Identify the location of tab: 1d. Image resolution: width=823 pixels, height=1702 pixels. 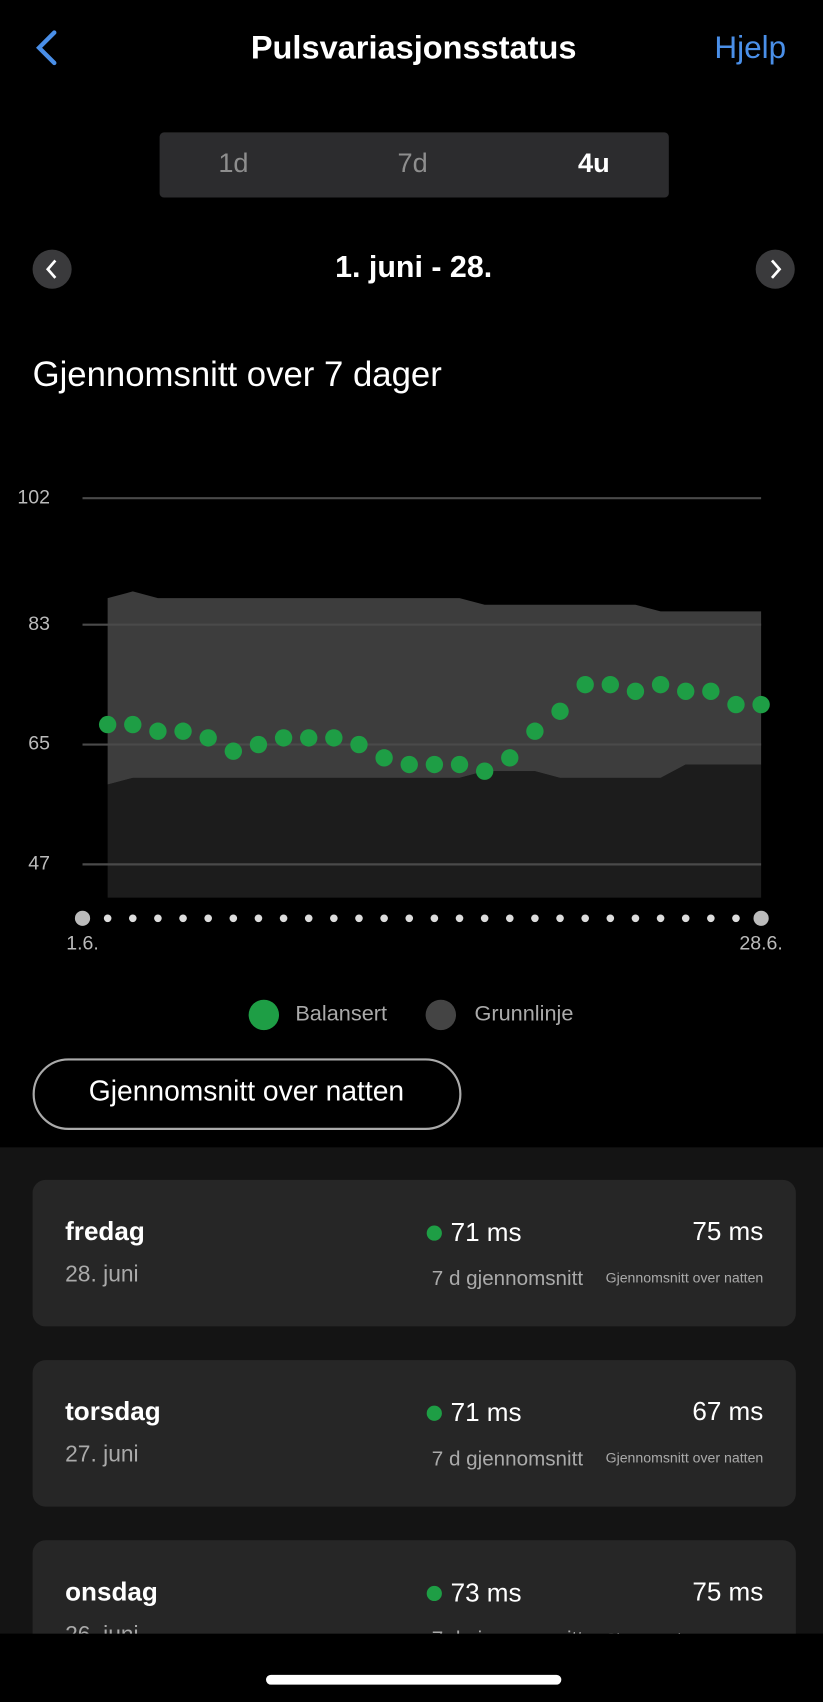
(233, 162).